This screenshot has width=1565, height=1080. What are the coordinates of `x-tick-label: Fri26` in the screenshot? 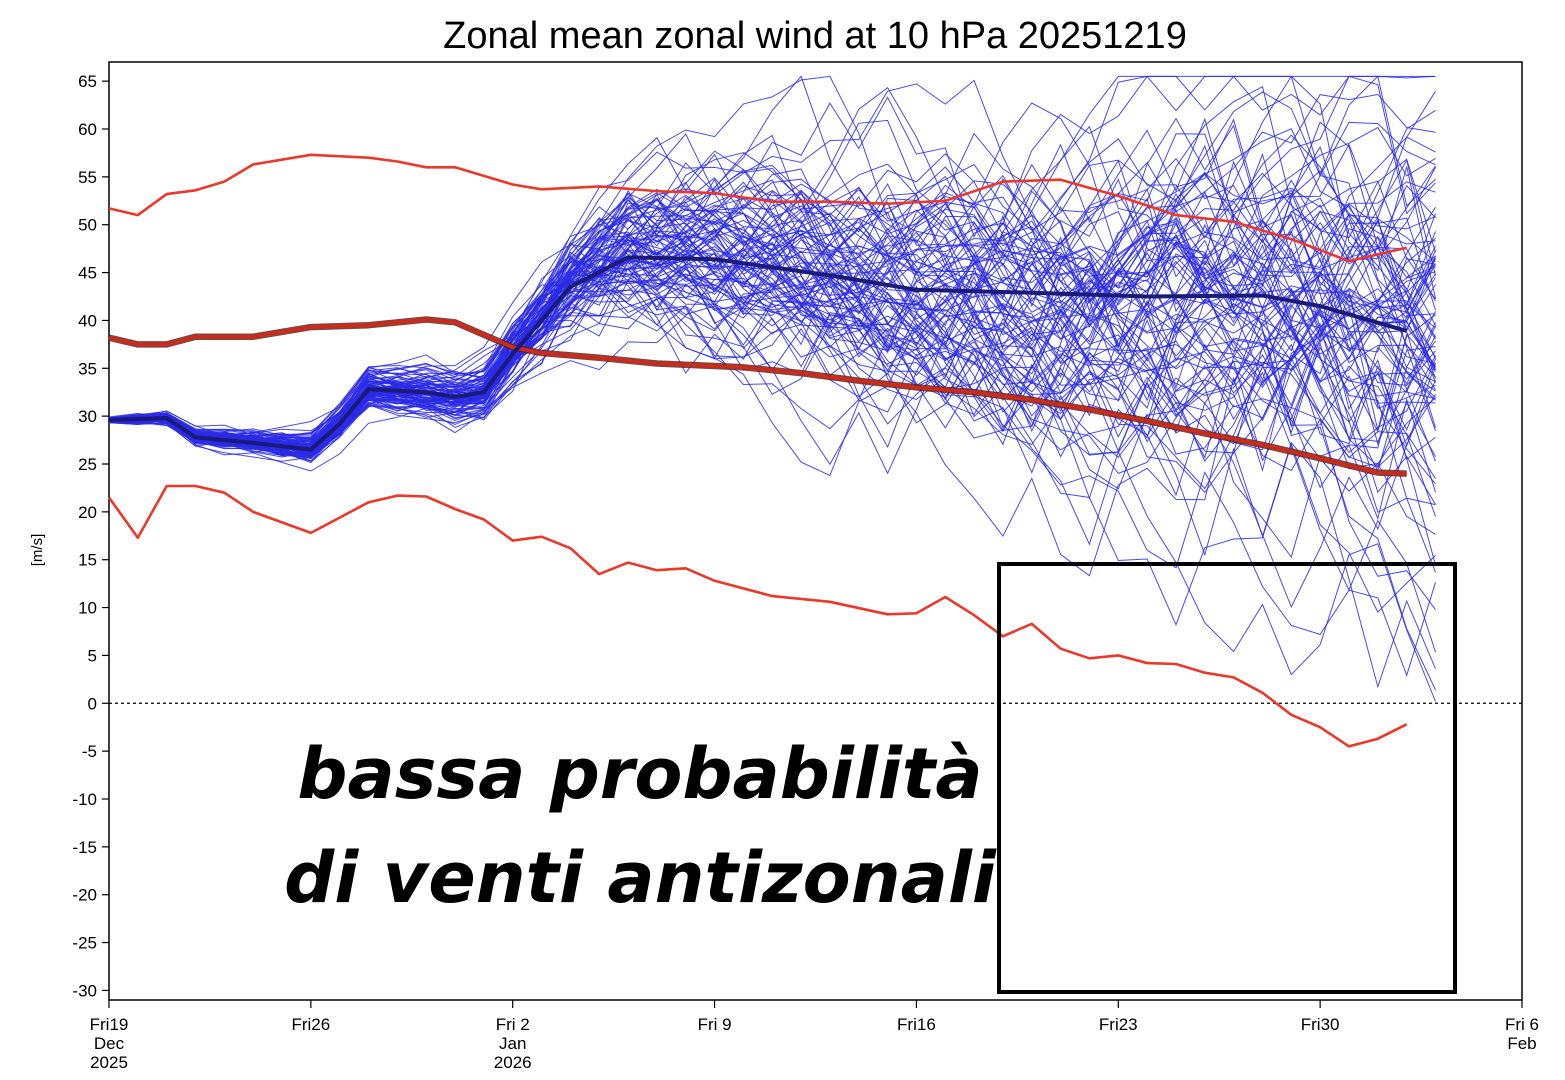 It's located at (310, 1024).